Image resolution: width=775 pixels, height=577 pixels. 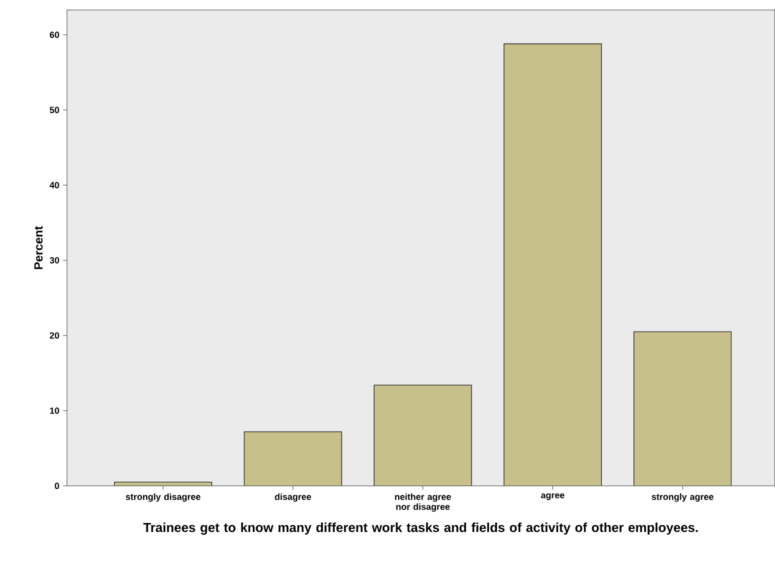 What do you see at coordinates (55, 411) in the screenshot?
I see `y-tick-label: 10` at bounding box center [55, 411].